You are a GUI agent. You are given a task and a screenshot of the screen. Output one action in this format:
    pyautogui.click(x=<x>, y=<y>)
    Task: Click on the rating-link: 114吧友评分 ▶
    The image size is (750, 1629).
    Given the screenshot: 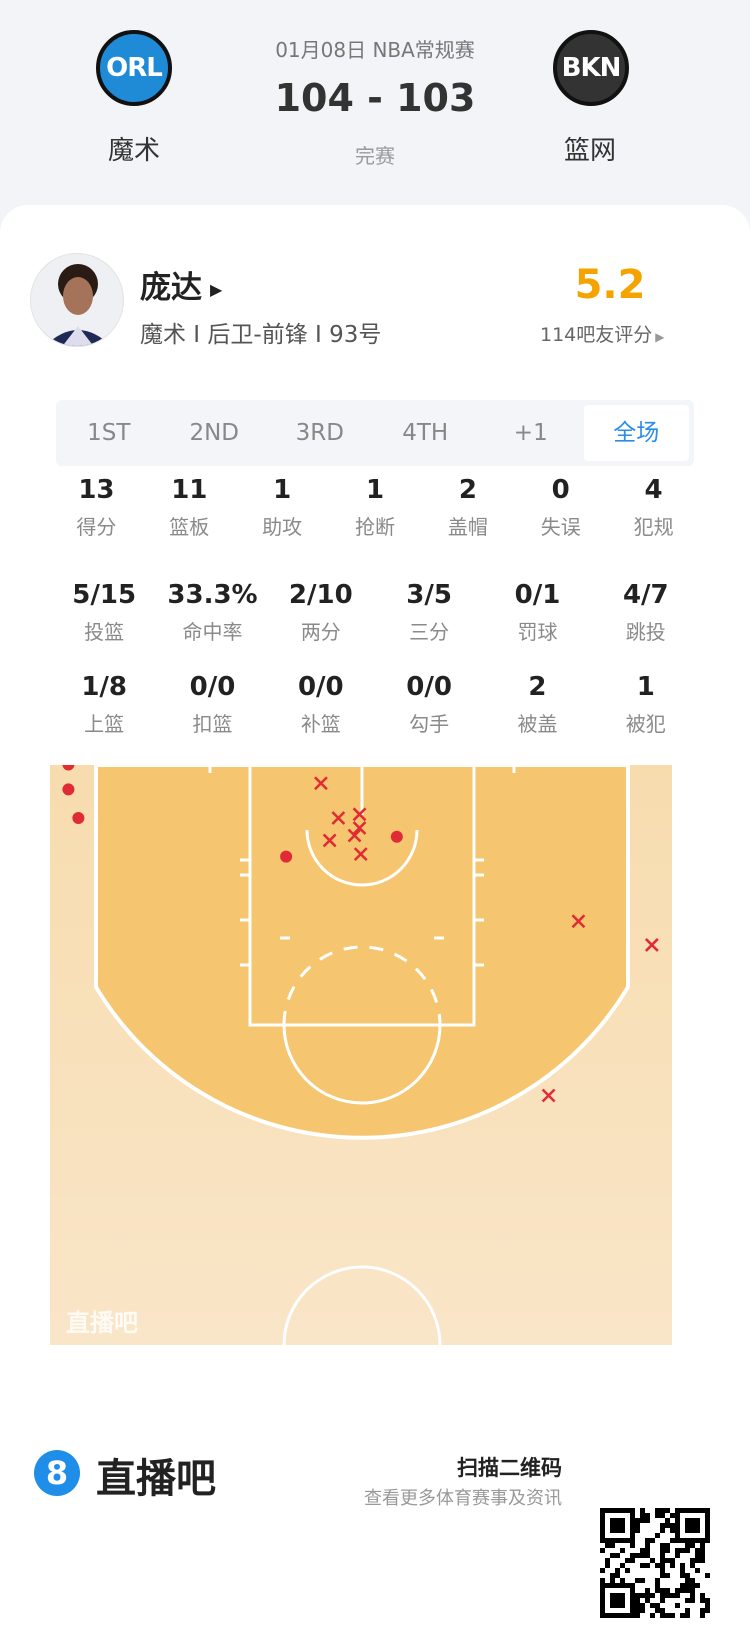 What is the action you would take?
    pyautogui.click(x=602, y=333)
    